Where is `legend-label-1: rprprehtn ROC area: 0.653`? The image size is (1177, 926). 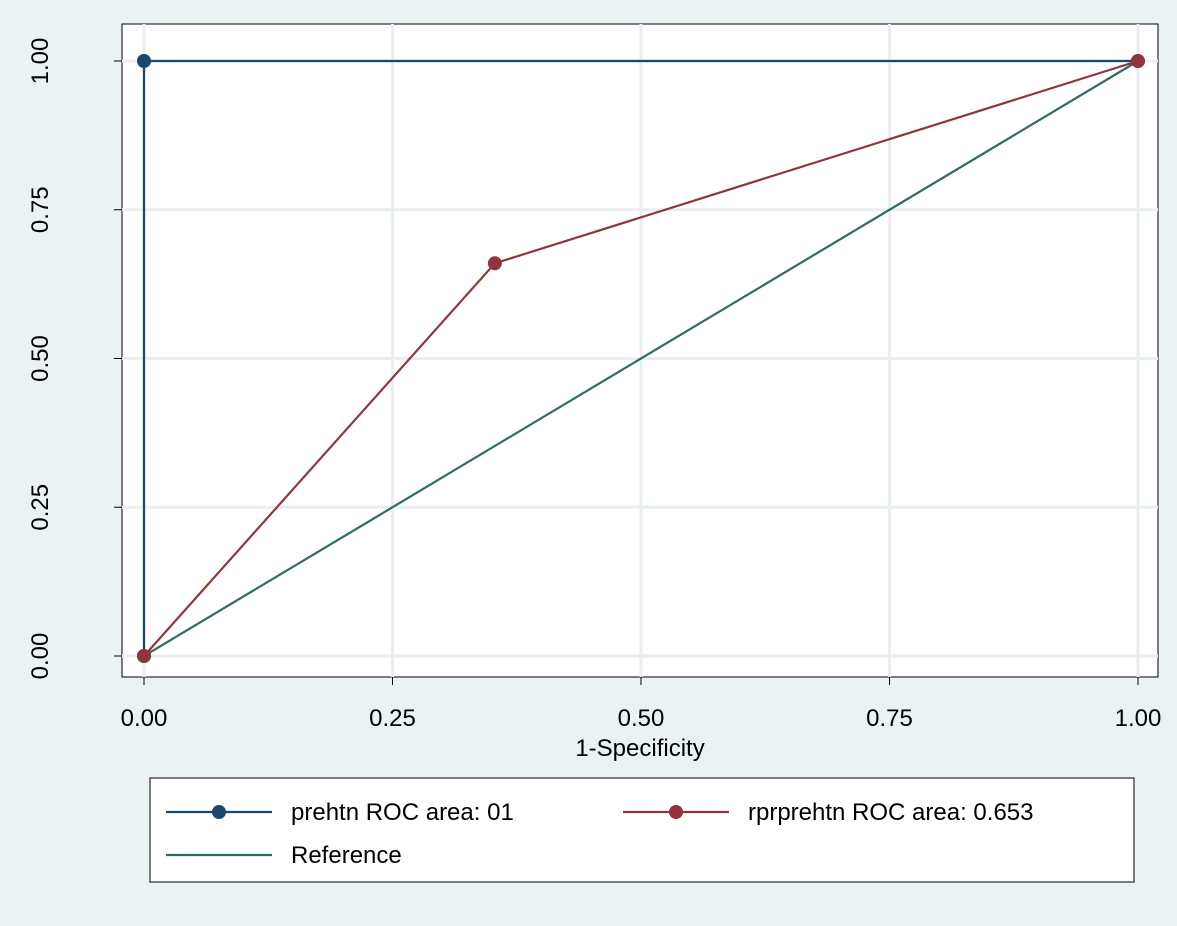 legend-label-1: rprprehtn ROC area: 0.653 is located at coordinates (890, 812).